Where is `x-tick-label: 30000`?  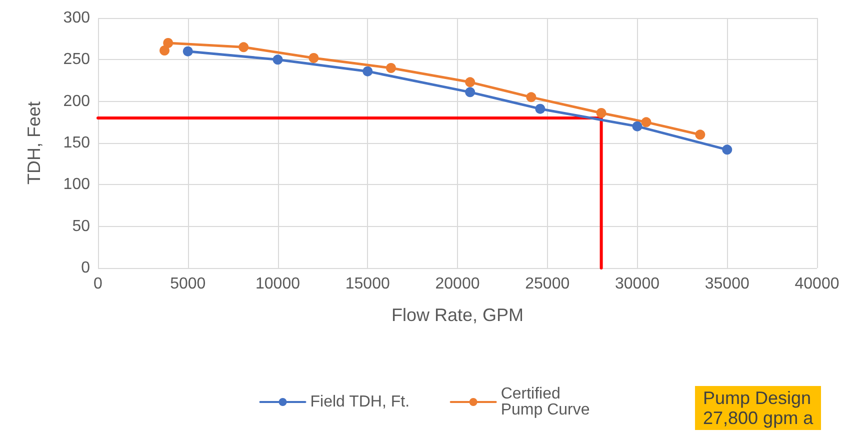 x-tick-label: 30000 is located at coordinates (637, 284).